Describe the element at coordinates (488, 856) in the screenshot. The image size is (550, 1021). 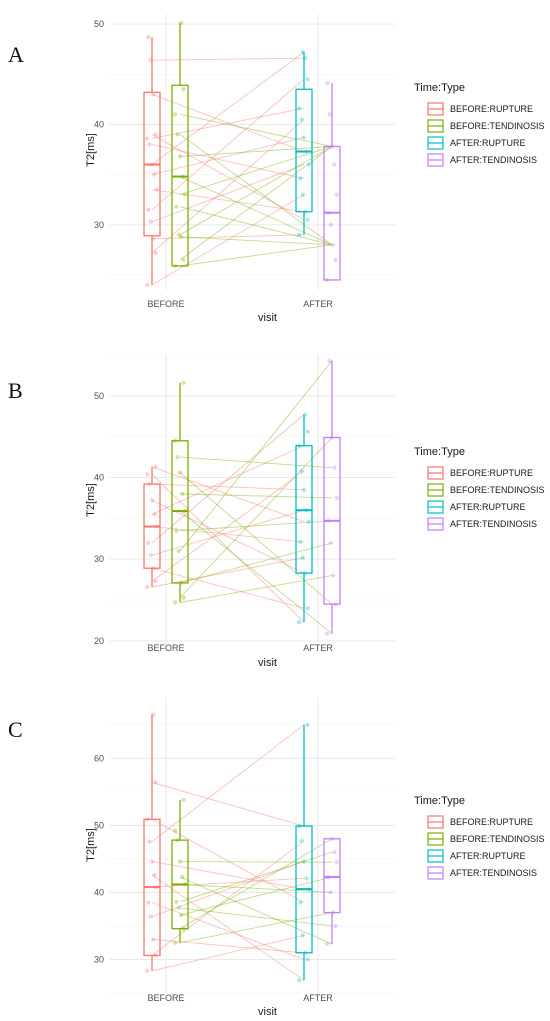
I see `legend-label: AFTER:RUPTURE` at that location.